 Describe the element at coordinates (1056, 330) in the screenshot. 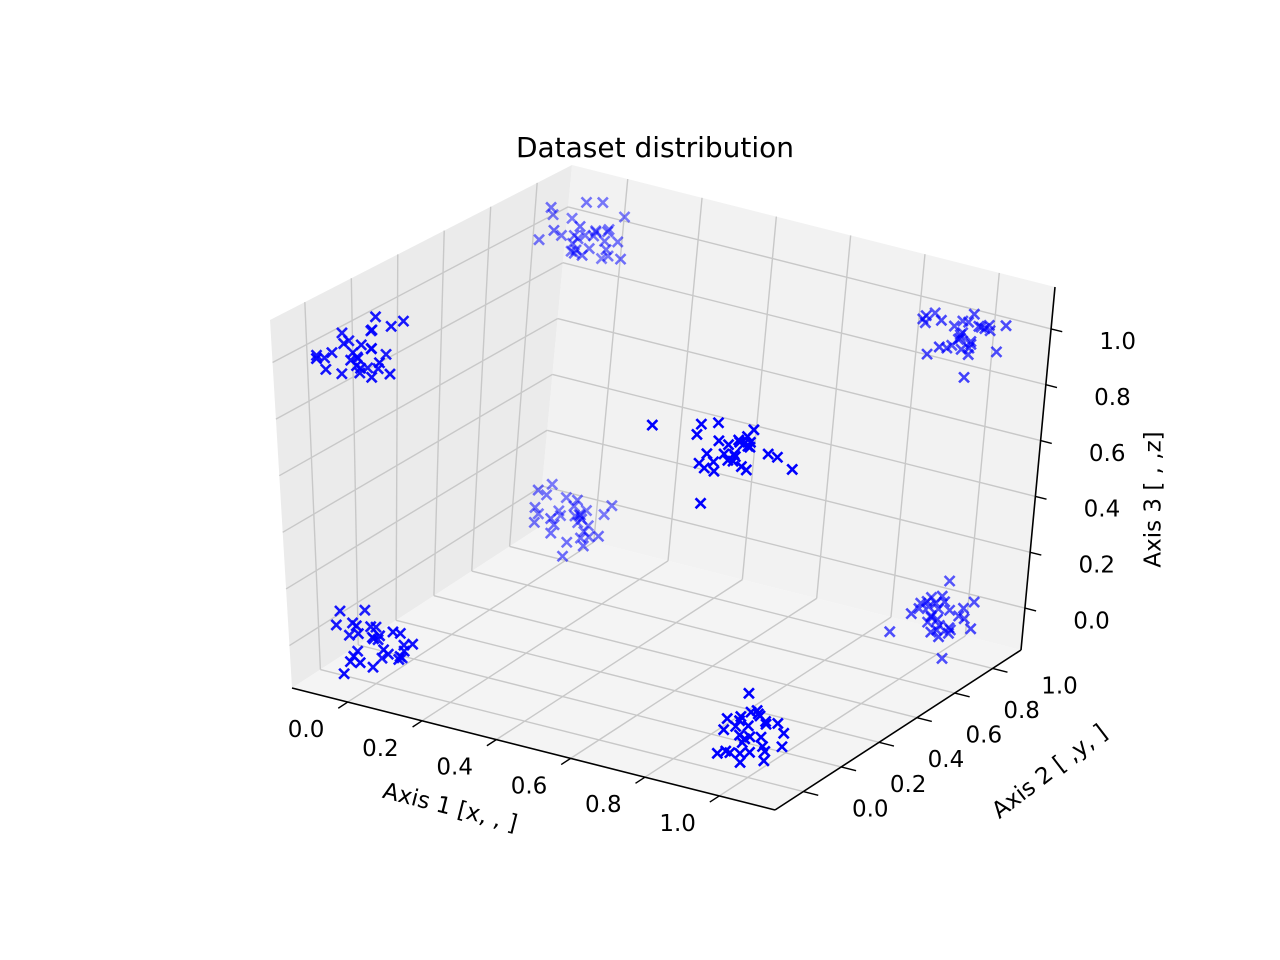

I see `z-tick` at that location.